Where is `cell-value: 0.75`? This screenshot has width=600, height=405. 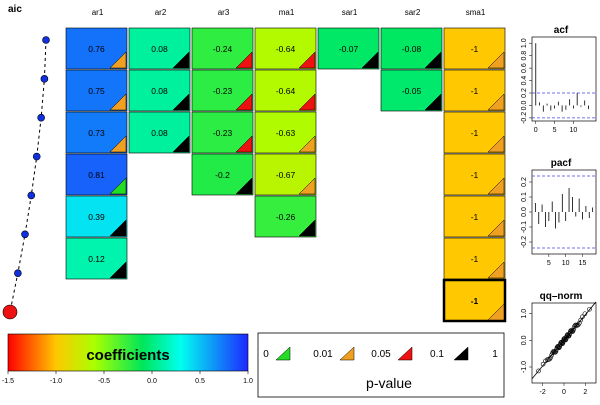
cell-value: 0.75 is located at coordinates (96, 91).